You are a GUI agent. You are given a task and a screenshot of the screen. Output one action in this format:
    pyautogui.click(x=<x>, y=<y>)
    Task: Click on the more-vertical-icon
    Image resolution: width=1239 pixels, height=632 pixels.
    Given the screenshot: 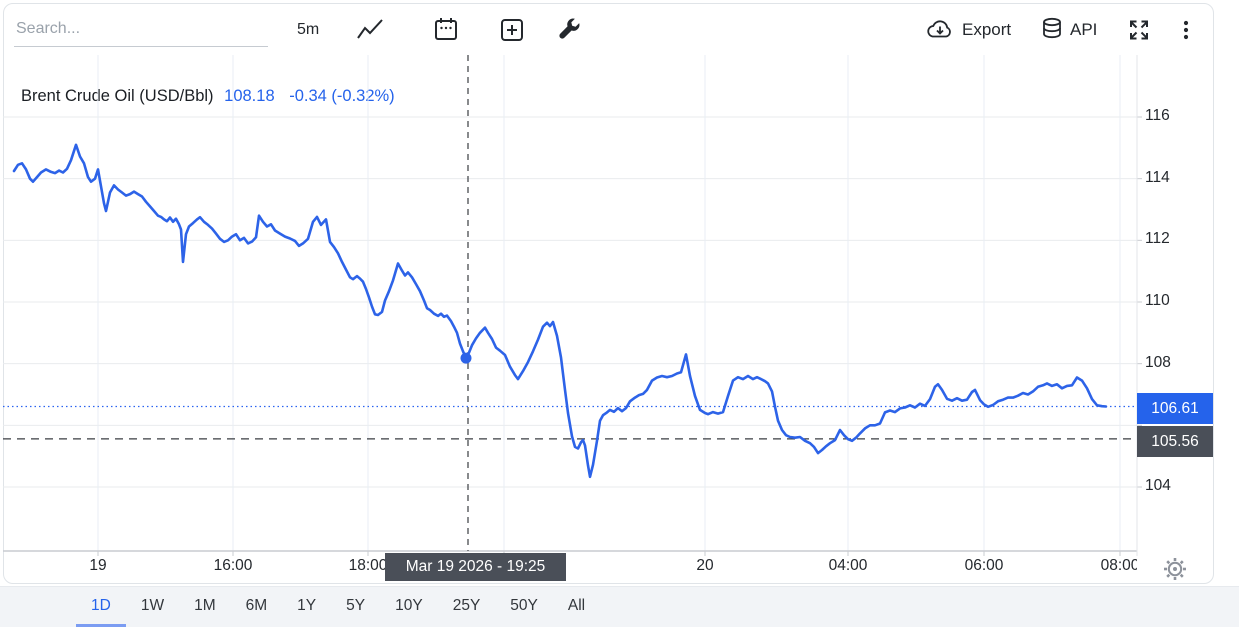 What is the action you would take?
    pyautogui.click(x=1186, y=30)
    